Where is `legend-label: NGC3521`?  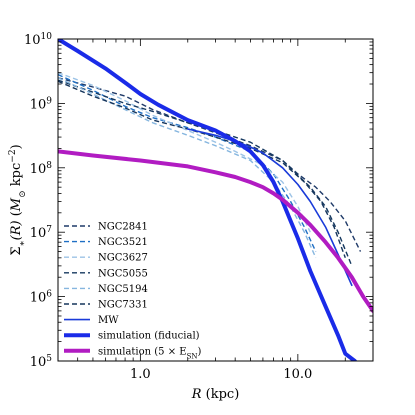 legend-label: NGC3521 is located at coordinates (123, 242).